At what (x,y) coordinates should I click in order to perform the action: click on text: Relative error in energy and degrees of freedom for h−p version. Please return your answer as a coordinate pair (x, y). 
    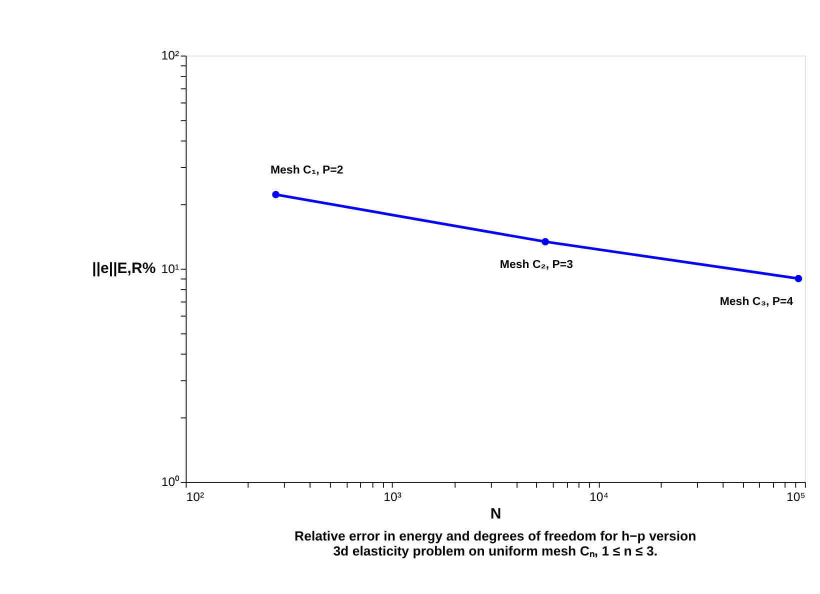
    Looking at the image, I should click on (495, 536).